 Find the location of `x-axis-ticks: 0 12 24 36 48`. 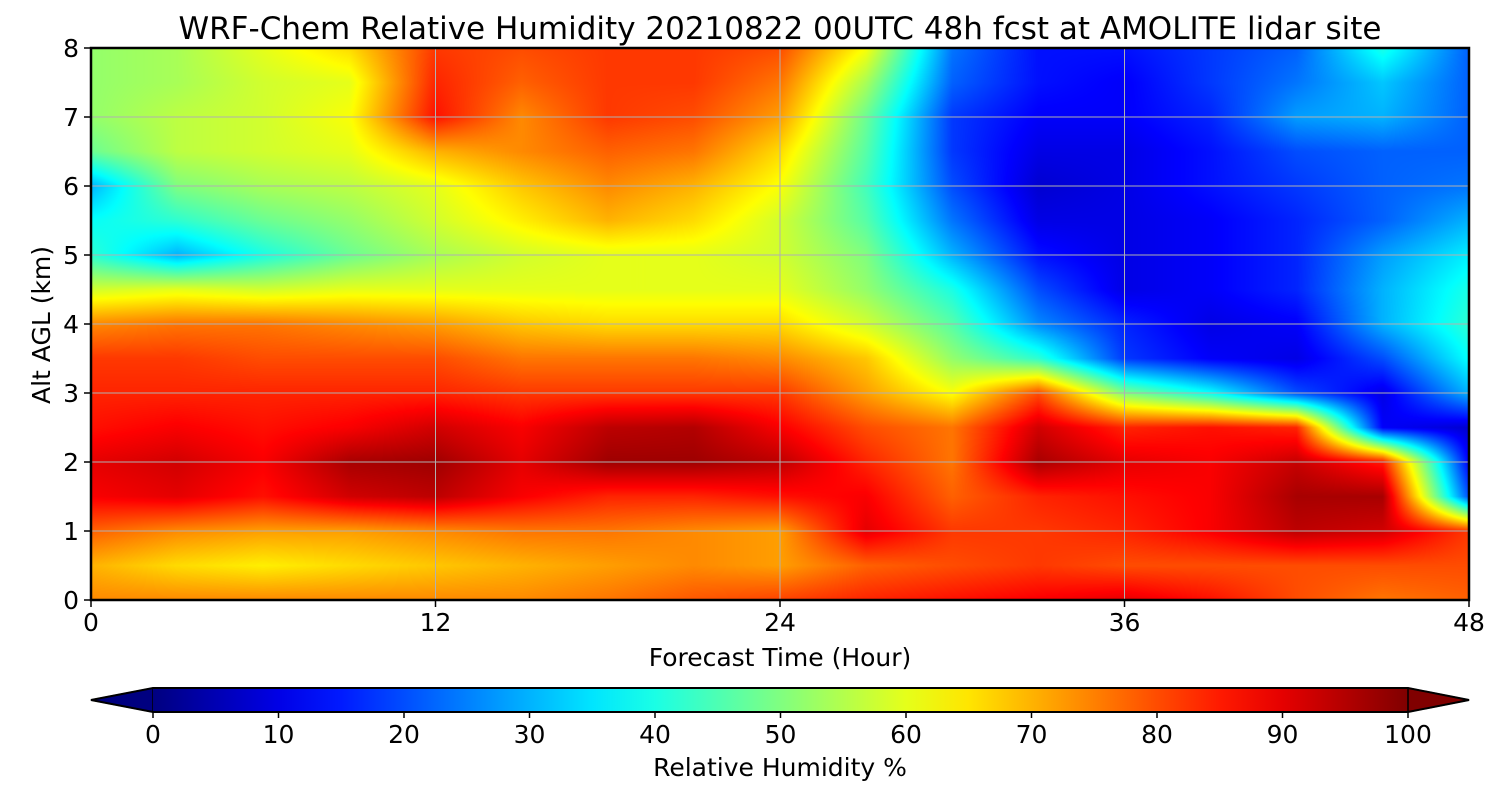

x-axis-ticks: 0 12 24 36 48 is located at coordinates (784, 618).